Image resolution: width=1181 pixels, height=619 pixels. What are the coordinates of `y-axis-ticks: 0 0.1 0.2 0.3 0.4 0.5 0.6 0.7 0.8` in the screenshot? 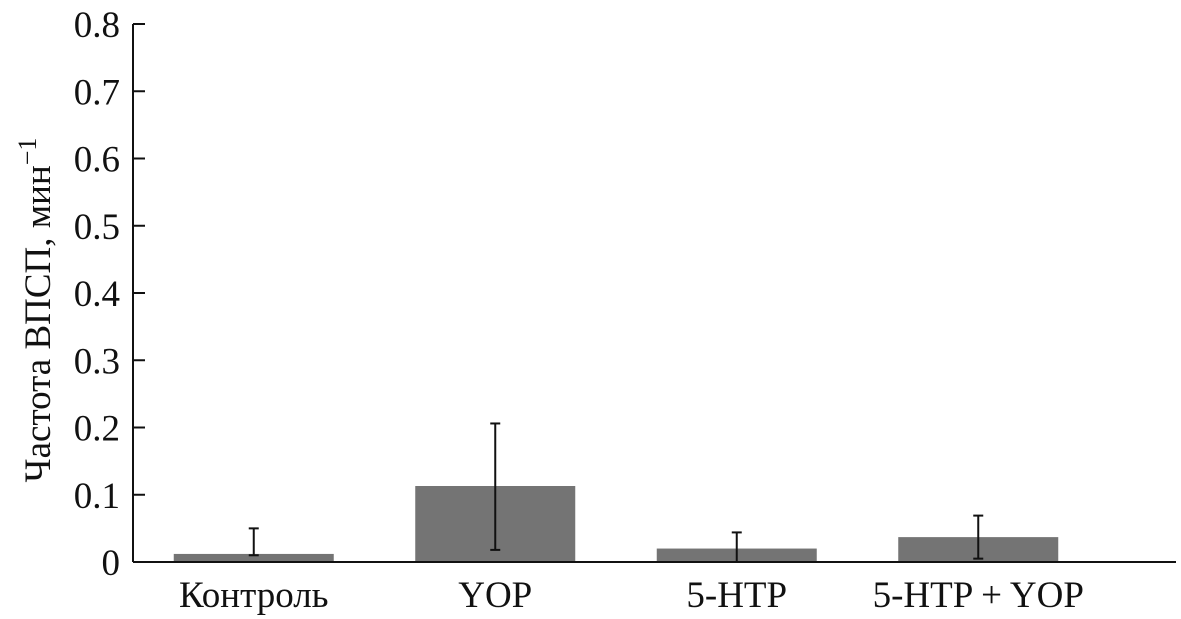 It's located at (109, 294).